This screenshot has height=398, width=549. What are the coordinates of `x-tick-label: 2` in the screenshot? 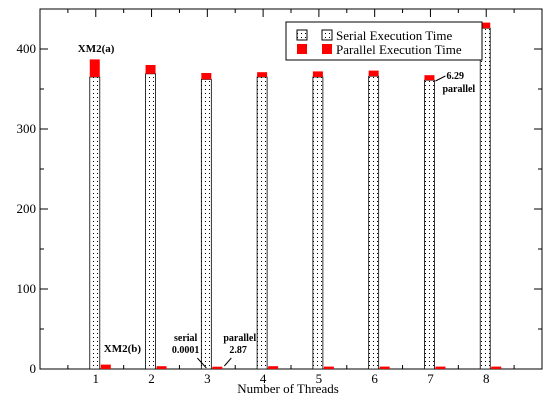 It's located at (151, 378).